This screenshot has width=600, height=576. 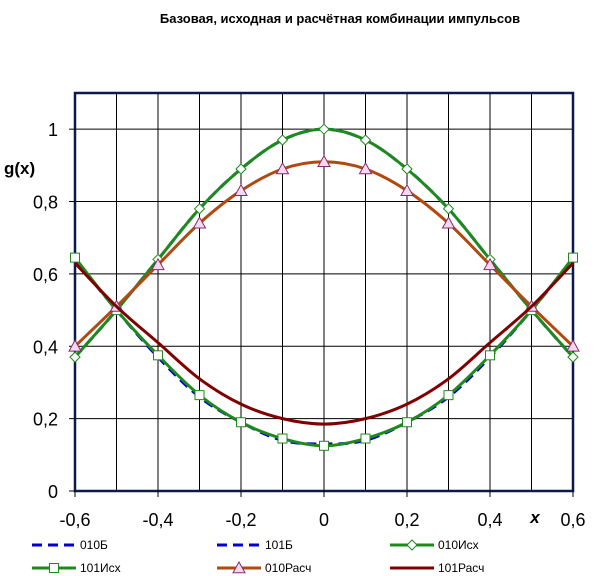 What do you see at coordinates (54, 568) in the screenshot?
I see `legend-marker-101Исх` at bounding box center [54, 568].